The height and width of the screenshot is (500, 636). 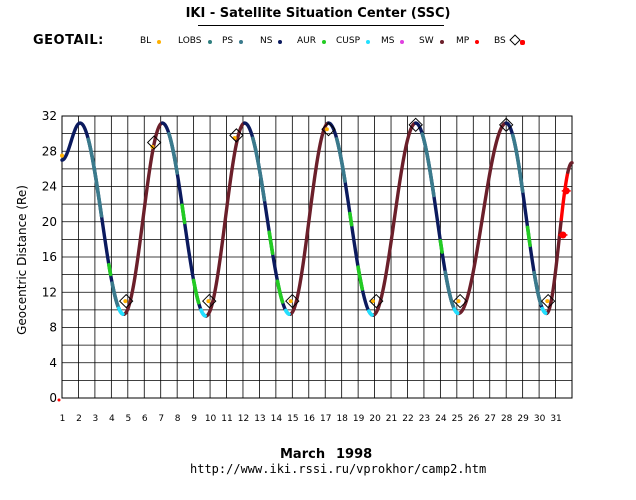 I want to click on legend-item-mp: MP, so click(x=468, y=41).